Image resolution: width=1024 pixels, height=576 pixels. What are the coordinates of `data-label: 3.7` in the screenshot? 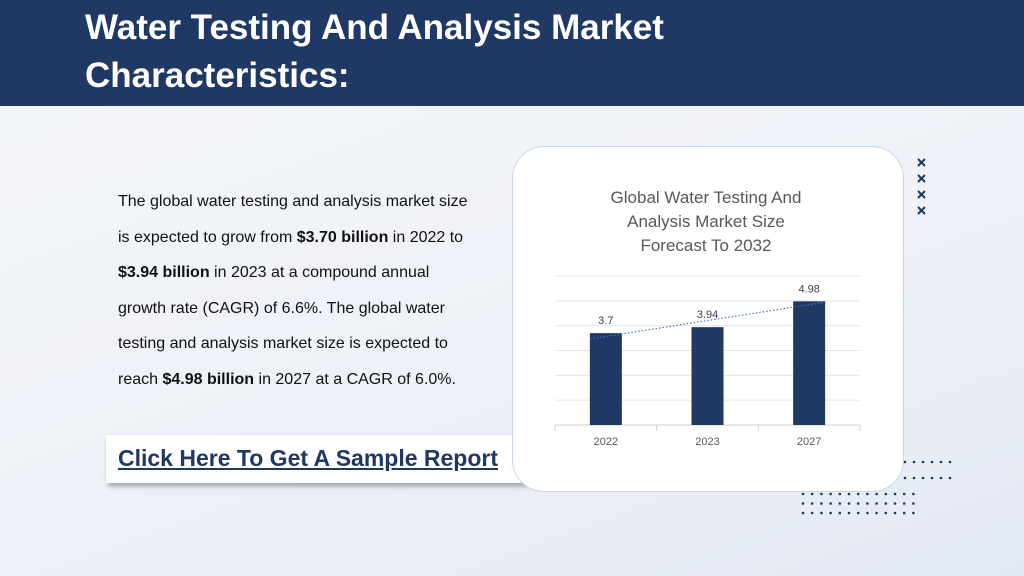 It's located at (605, 321).